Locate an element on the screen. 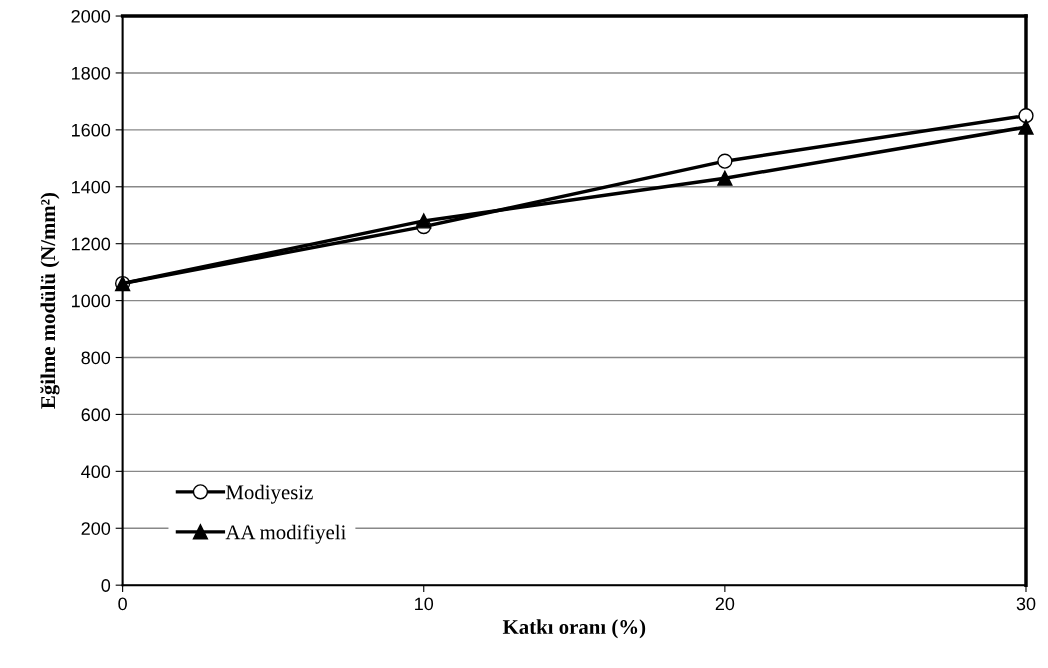  y-tick-label: 800 is located at coordinates (96, 358).